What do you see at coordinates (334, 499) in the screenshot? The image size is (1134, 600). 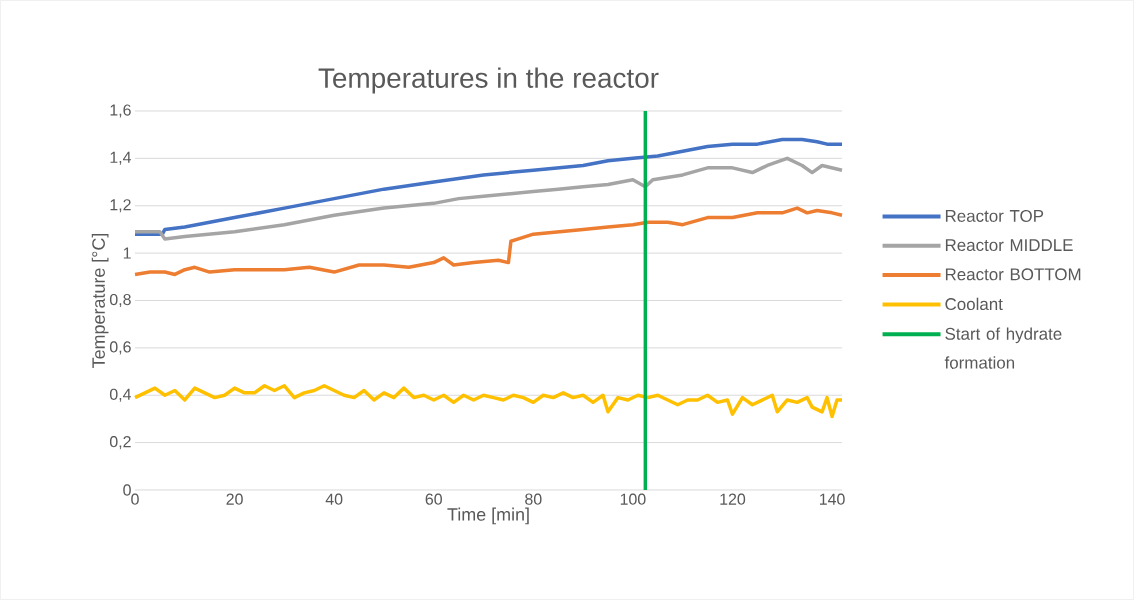 I see `x-tick-label: 40` at bounding box center [334, 499].